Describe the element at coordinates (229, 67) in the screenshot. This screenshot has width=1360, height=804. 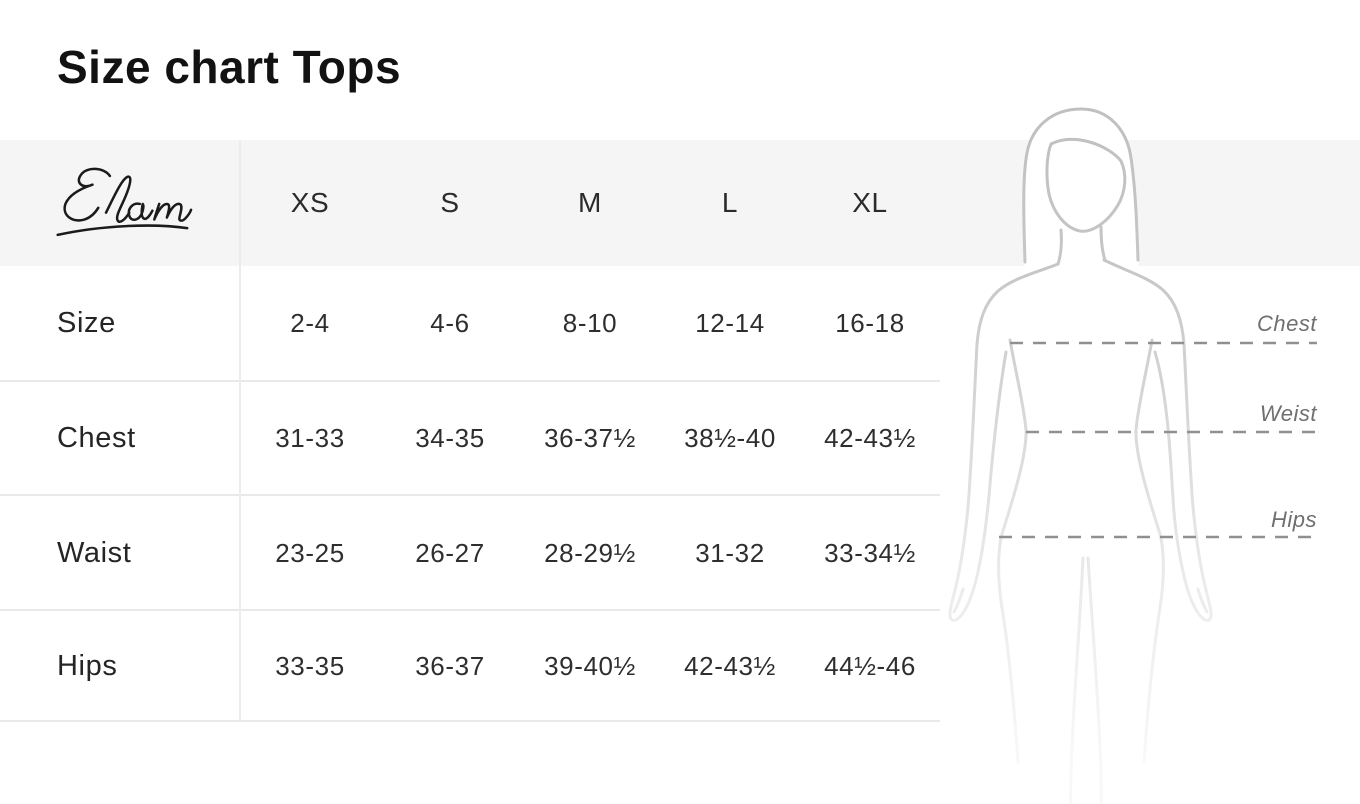
I see `page-title: Size chart Tops` at that location.